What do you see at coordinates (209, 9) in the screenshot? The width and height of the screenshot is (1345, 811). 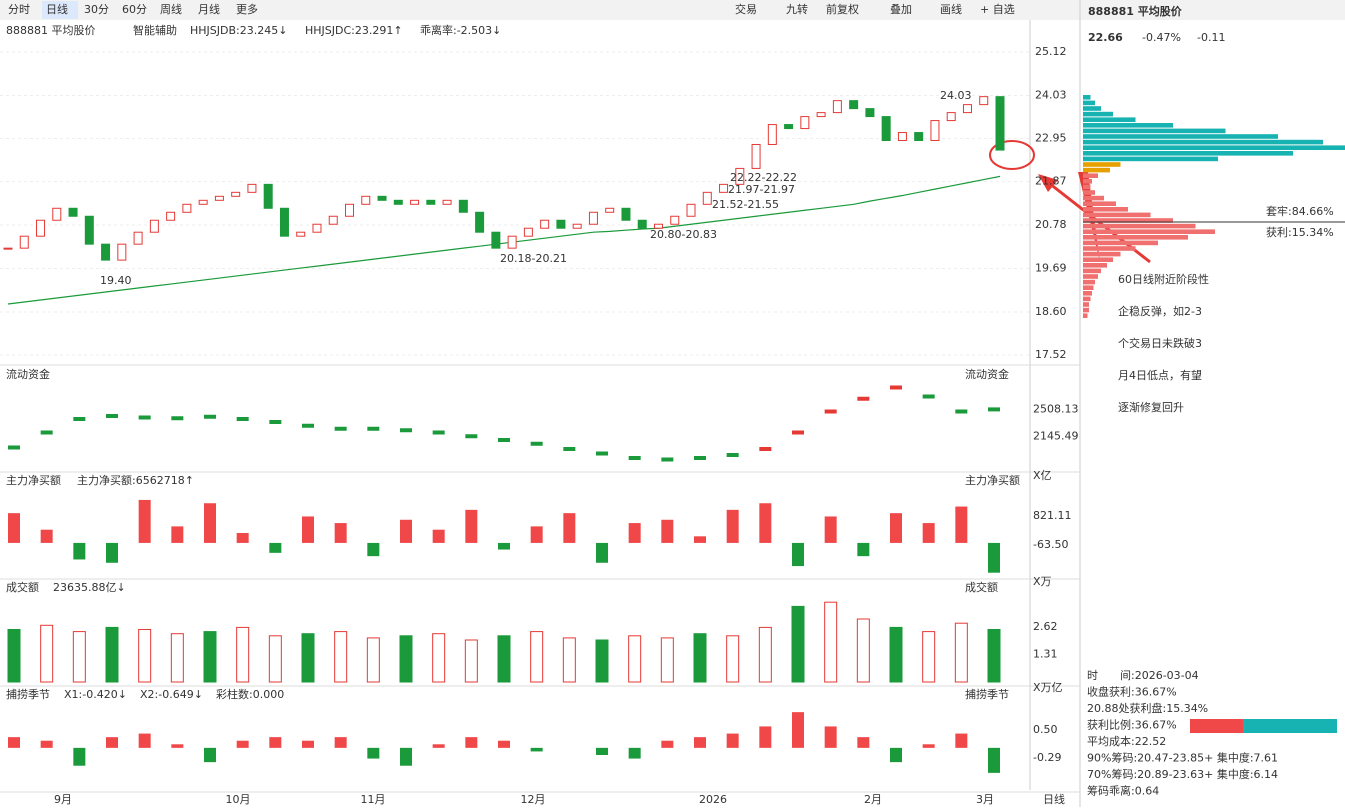 I see `tab: 月线` at bounding box center [209, 9].